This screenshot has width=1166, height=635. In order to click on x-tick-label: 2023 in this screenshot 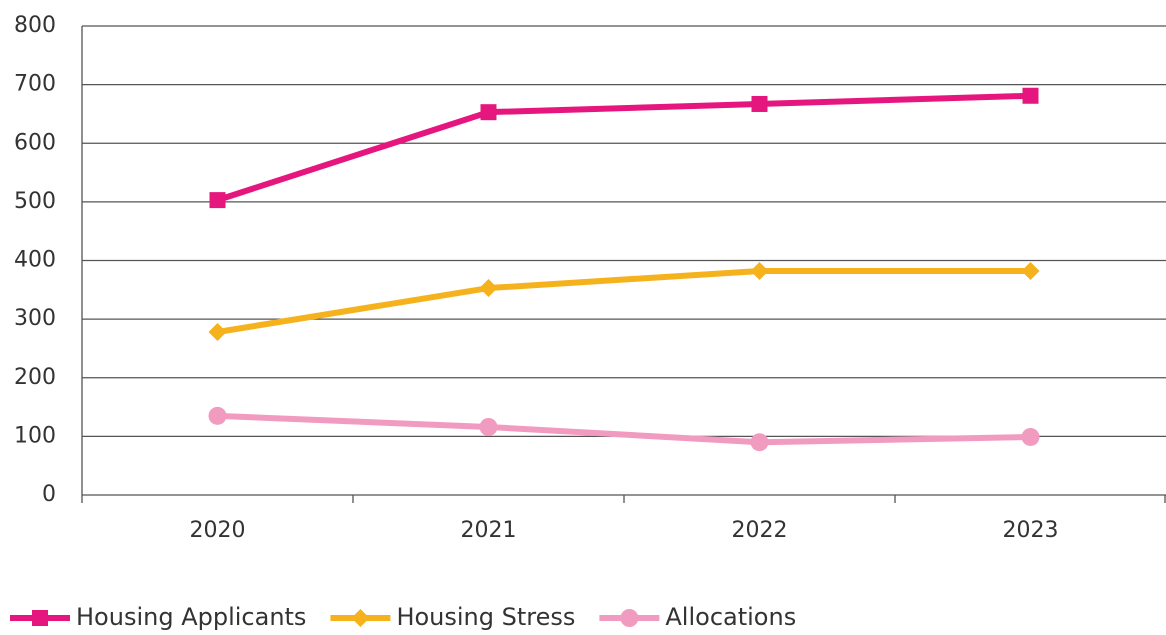, I will do `click(1031, 530)`.